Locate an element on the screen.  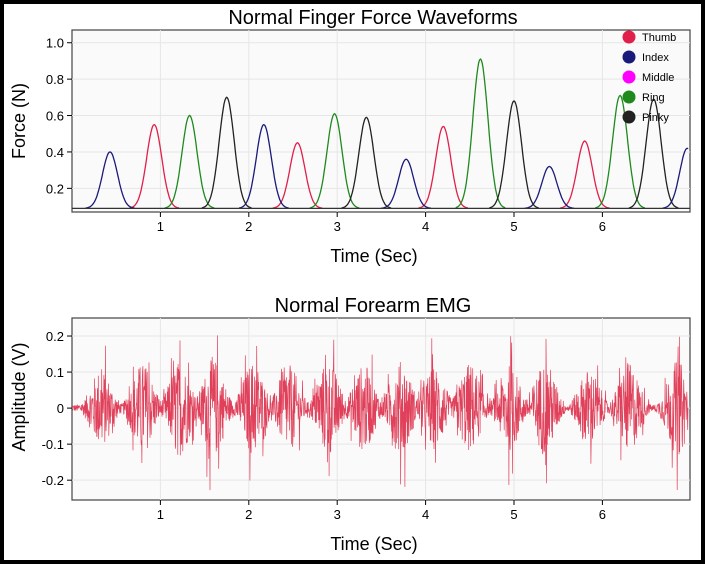
force-x-tick-label: 2 is located at coordinates (248, 226).